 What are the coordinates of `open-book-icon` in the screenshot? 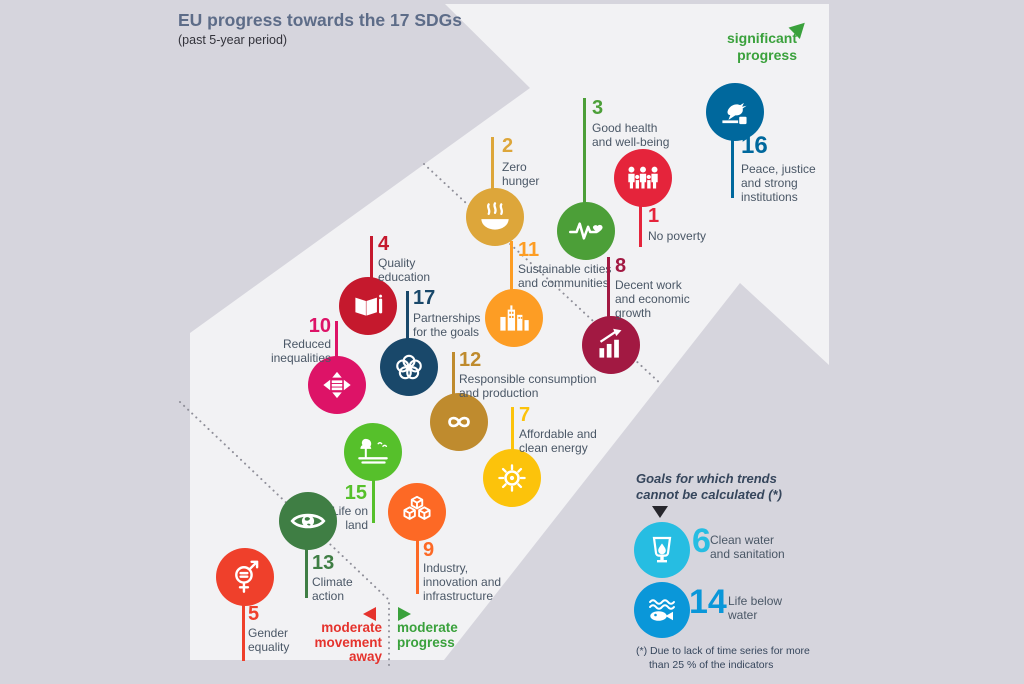 It's located at (369, 305).